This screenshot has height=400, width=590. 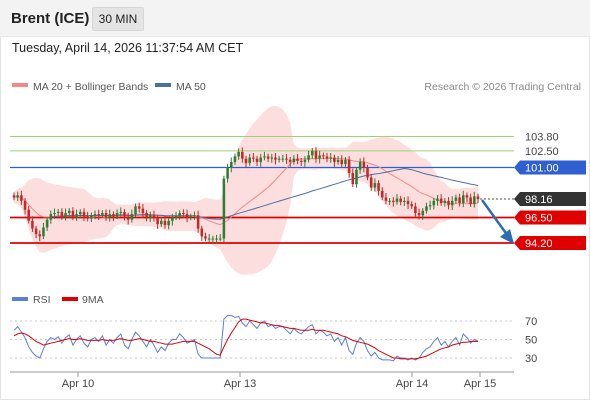 I want to click on rsi-series-9ma, so click(x=245, y=339).